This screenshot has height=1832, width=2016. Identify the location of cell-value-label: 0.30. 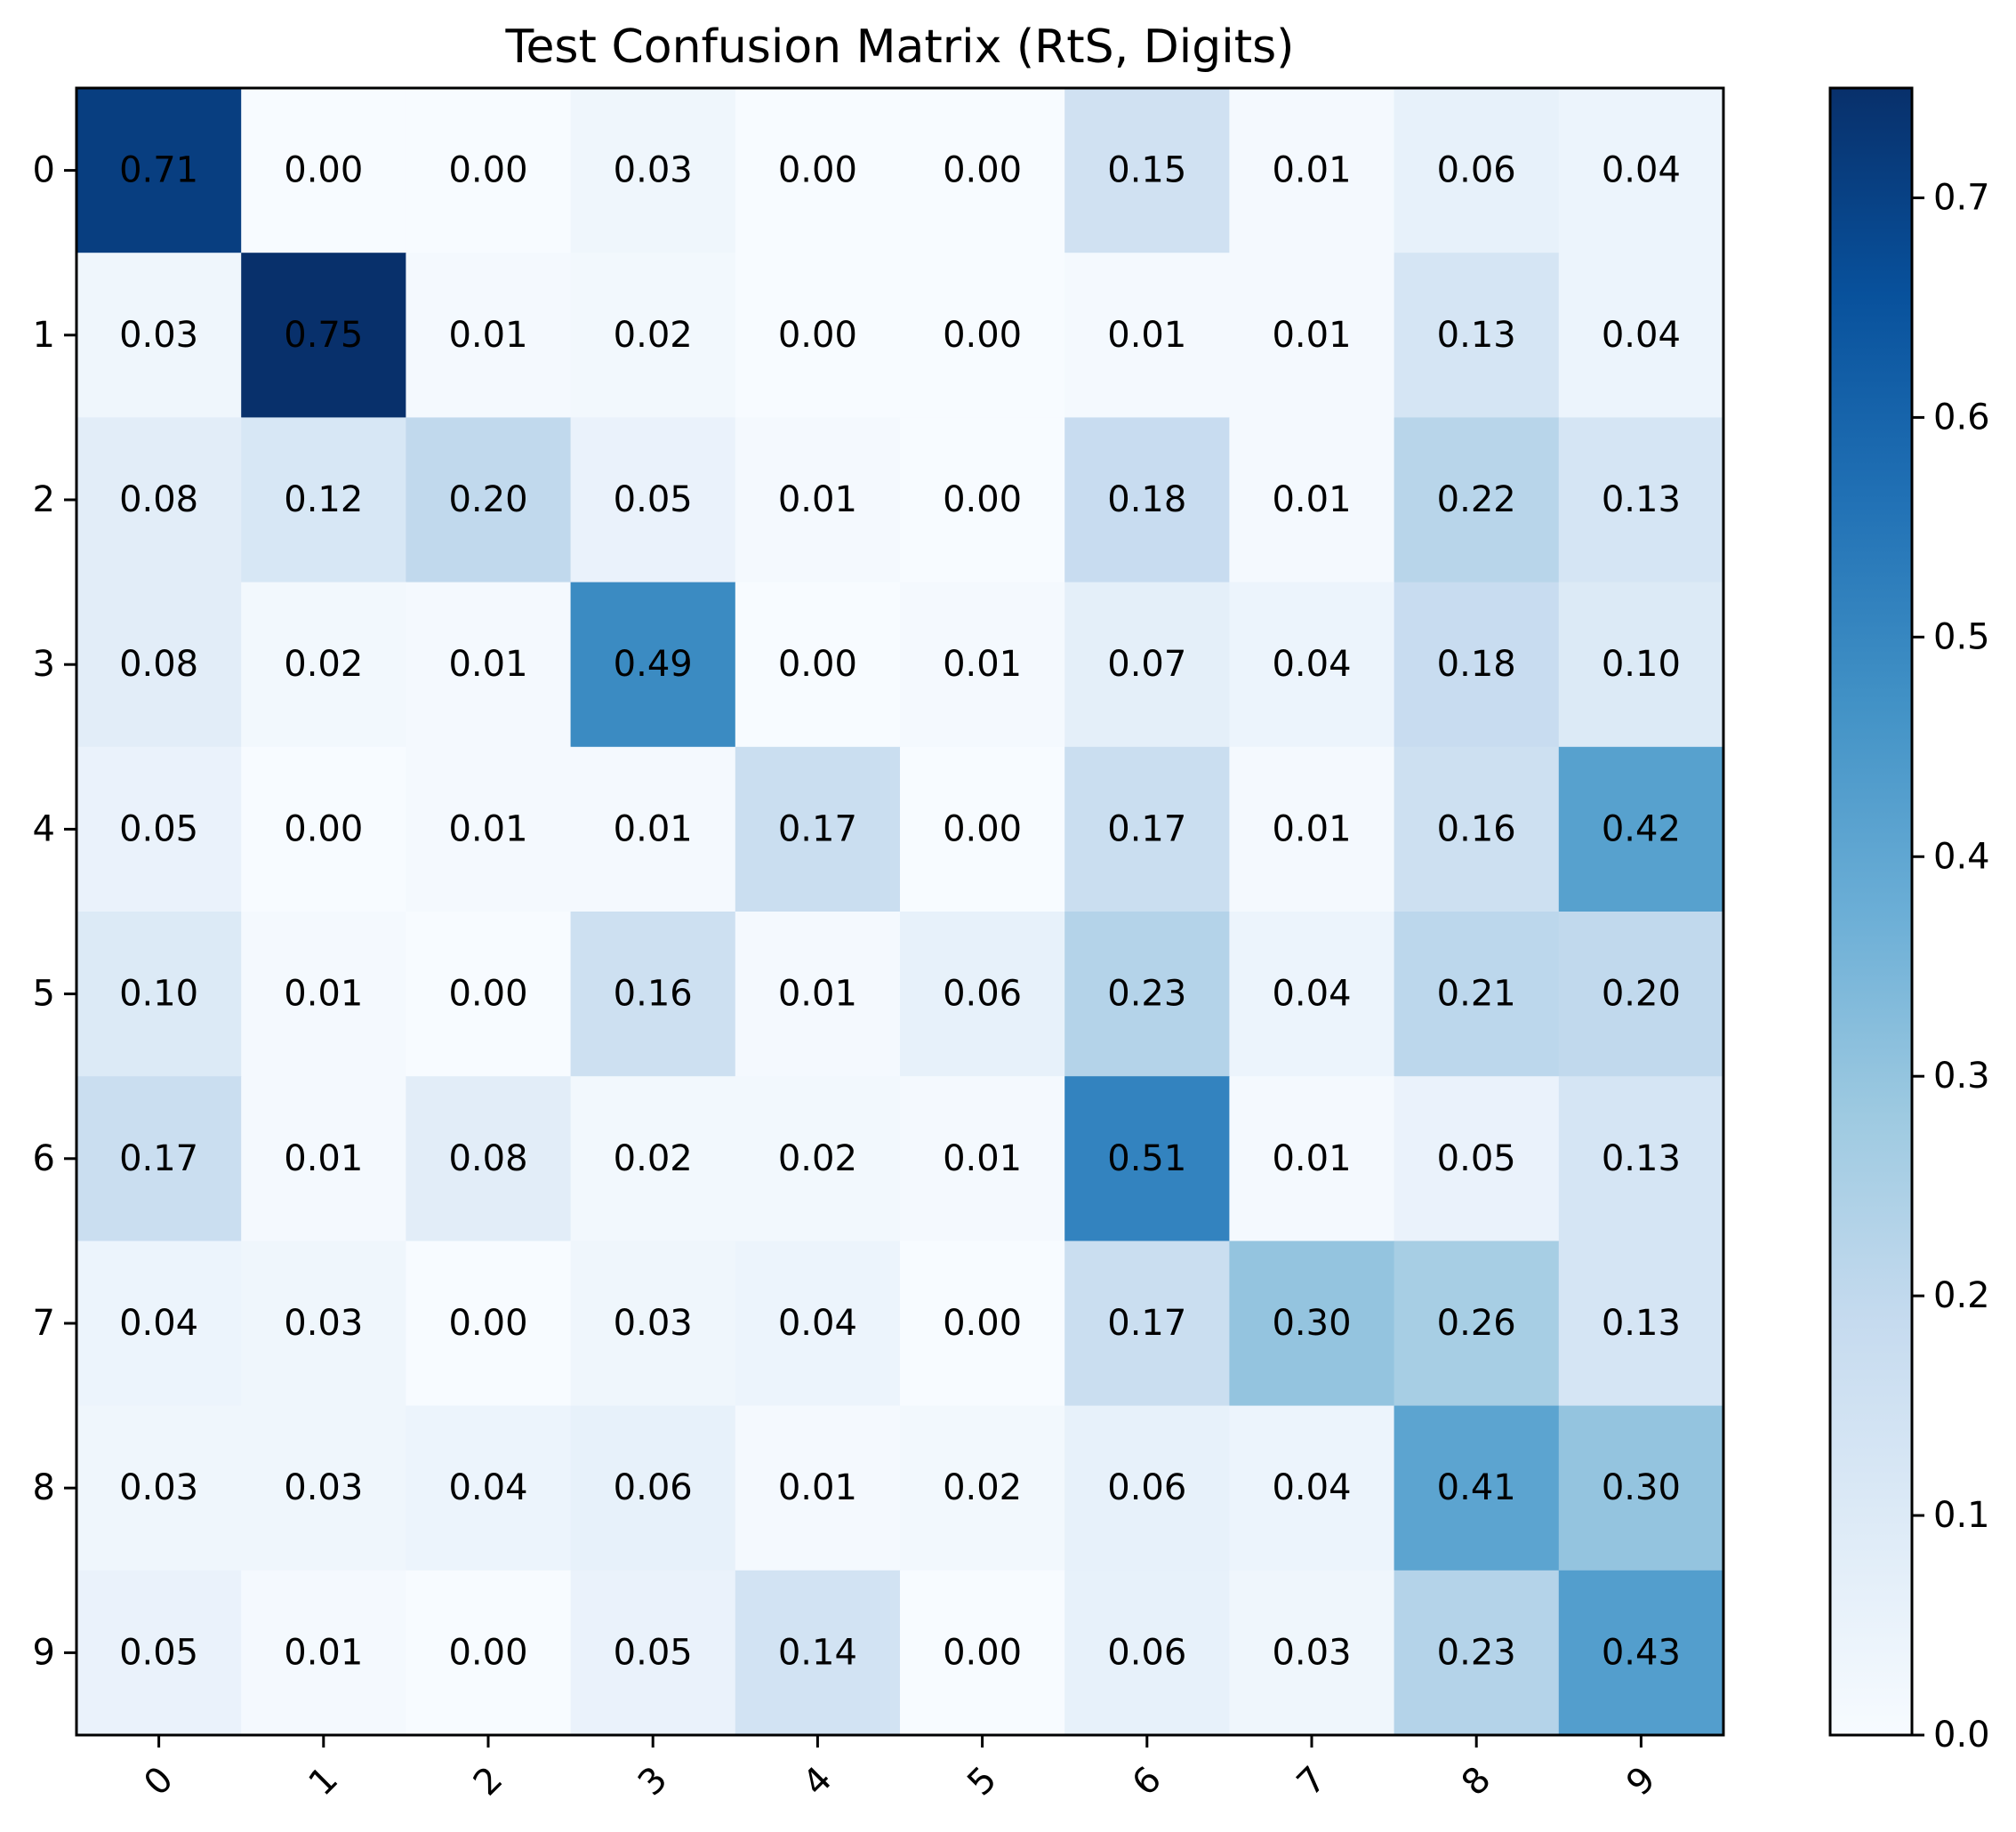
(1641, 1487).